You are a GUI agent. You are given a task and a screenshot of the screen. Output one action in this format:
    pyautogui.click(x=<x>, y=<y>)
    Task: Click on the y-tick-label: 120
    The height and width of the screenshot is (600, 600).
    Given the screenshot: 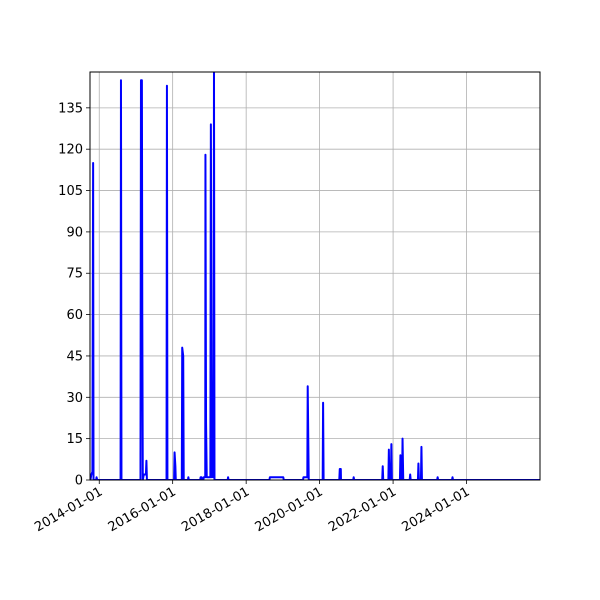 What is the action you would take?
    pyautogui.click(x=70, y=150)
    